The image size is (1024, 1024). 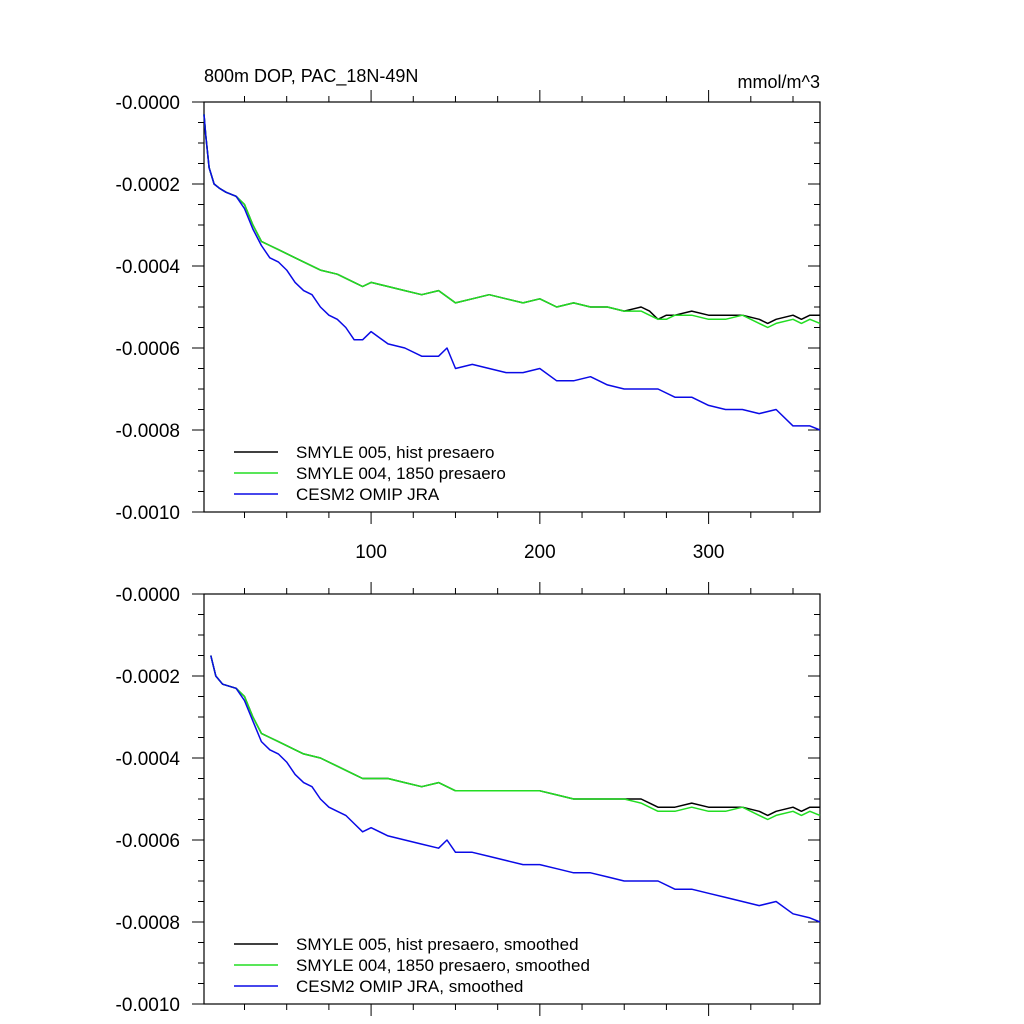 I want to click on figure-title: 800m DOP, PAC_18N-49N, so click(x=311, y=76).